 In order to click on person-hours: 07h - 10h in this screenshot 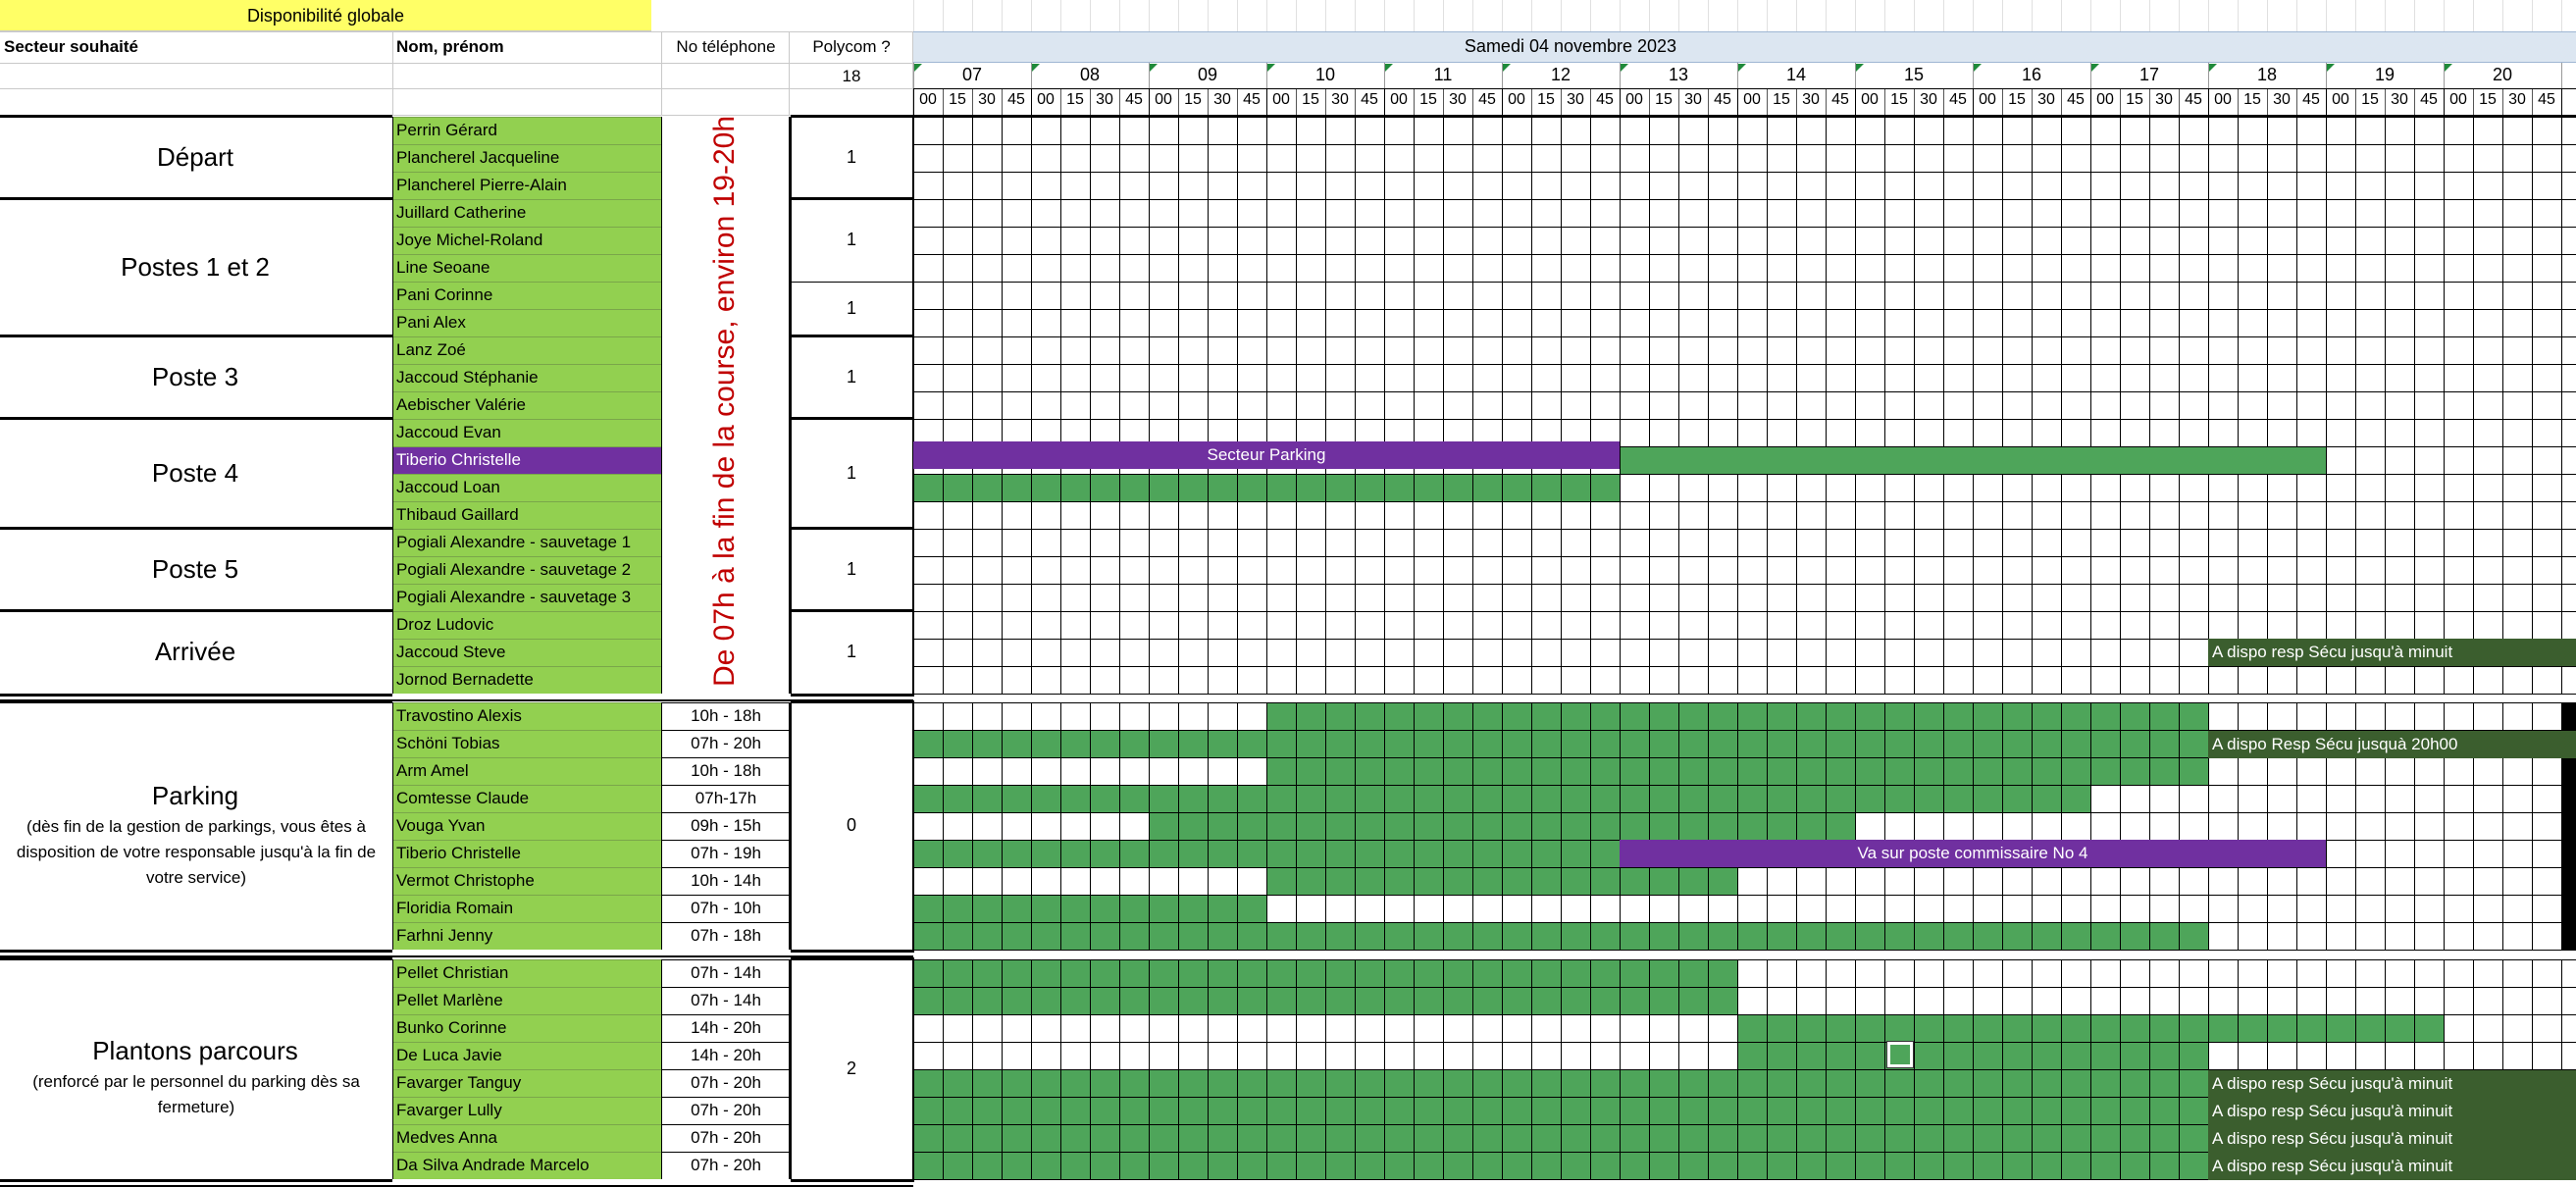, I will do `click(726, 908)`.